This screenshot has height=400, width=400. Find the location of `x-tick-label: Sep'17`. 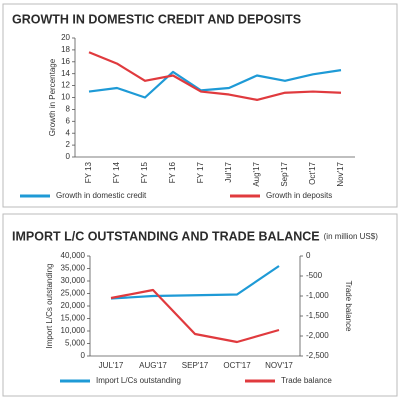

x-tick-label: Sep'17 is located at coordinates (284, 173).